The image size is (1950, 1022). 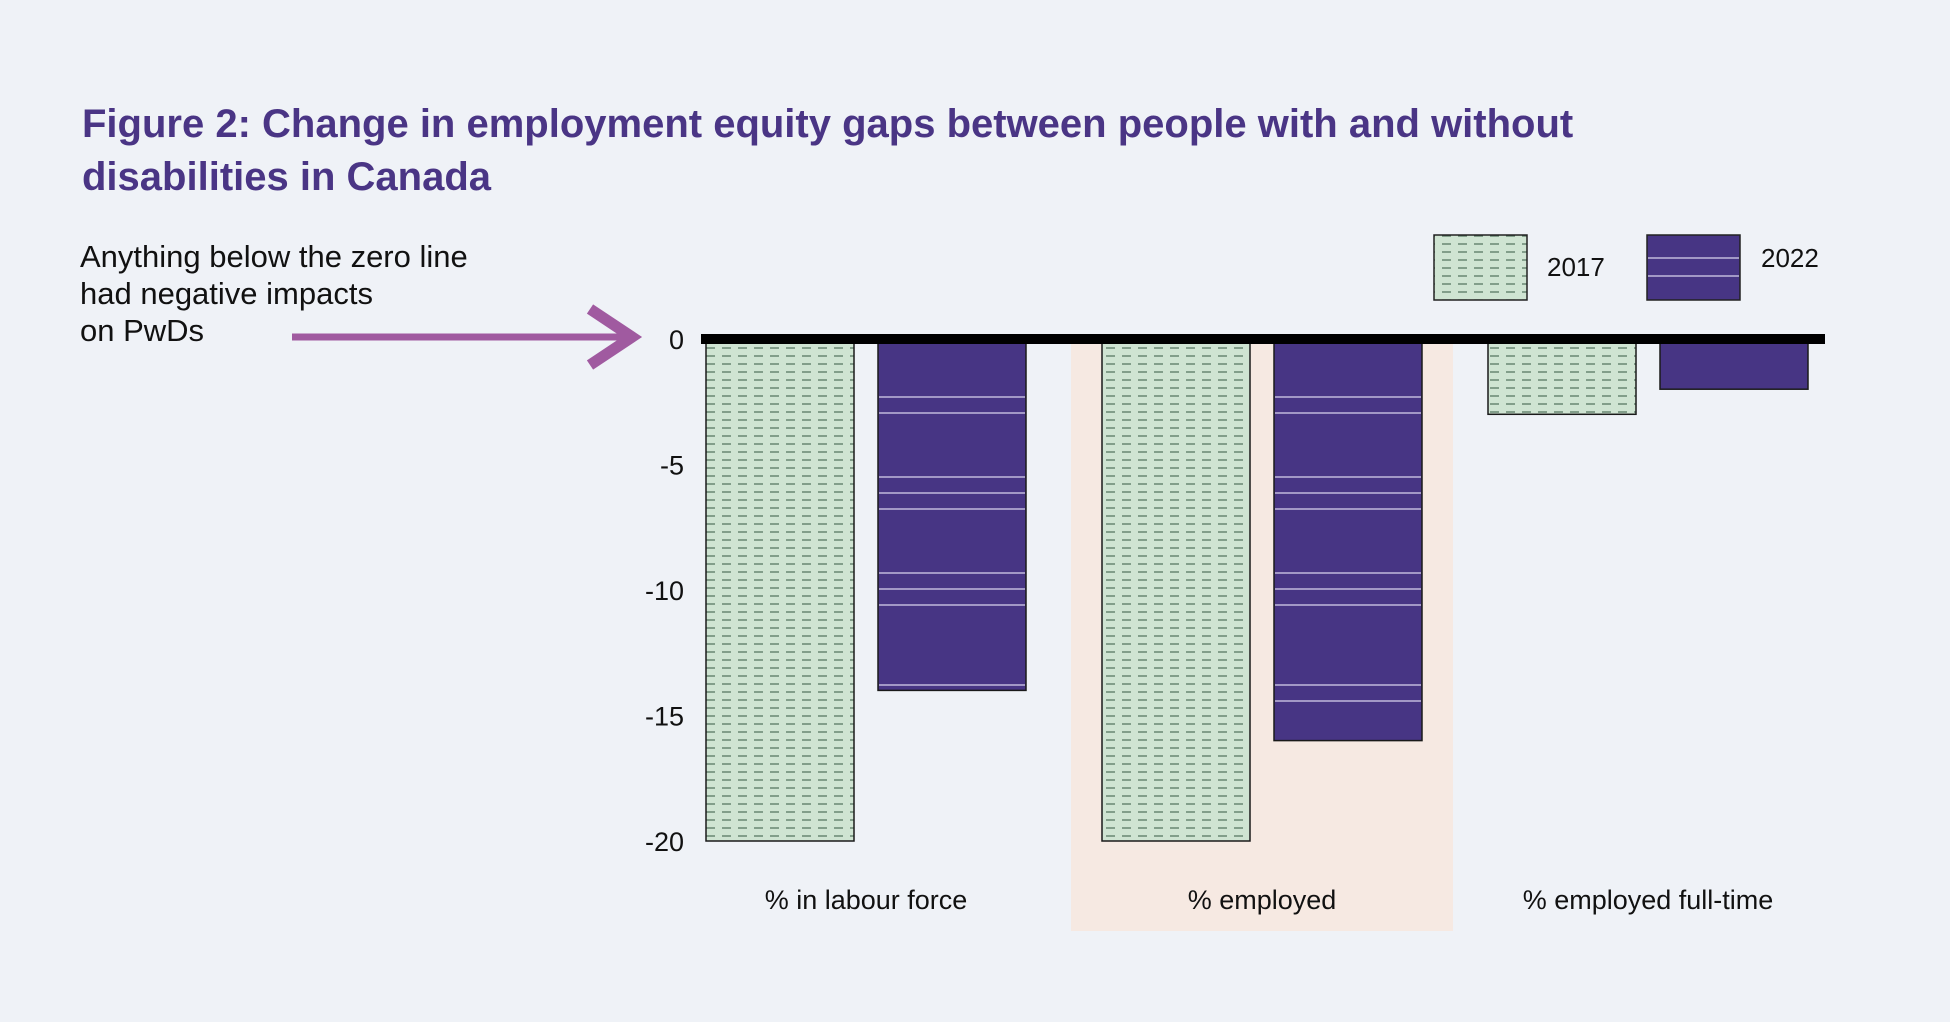 I want to click on y-axis: 0 -5 -10 -15 -20, so click(x=664, y=591).